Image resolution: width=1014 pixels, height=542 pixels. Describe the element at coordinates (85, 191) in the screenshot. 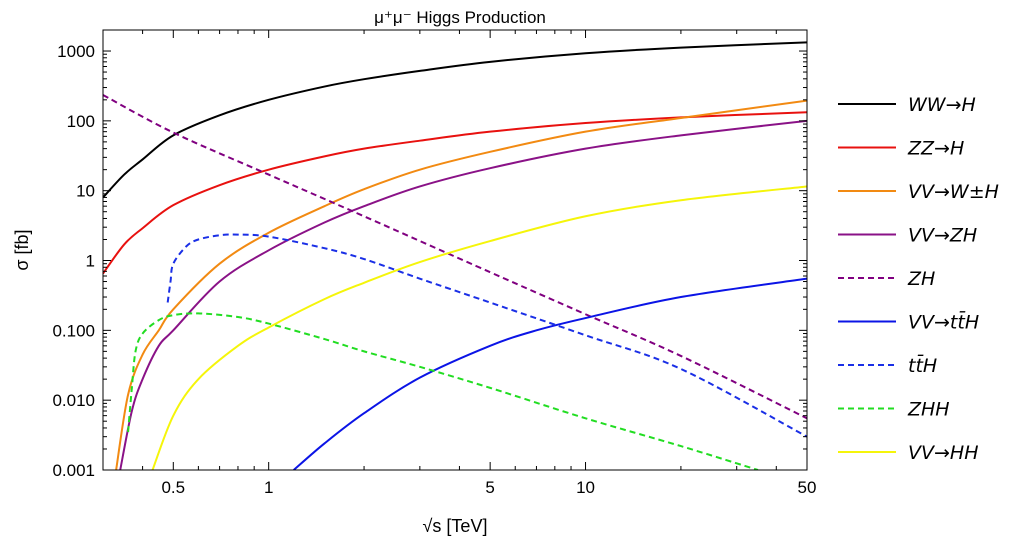

I see `y-tick-label: 10` at that location.